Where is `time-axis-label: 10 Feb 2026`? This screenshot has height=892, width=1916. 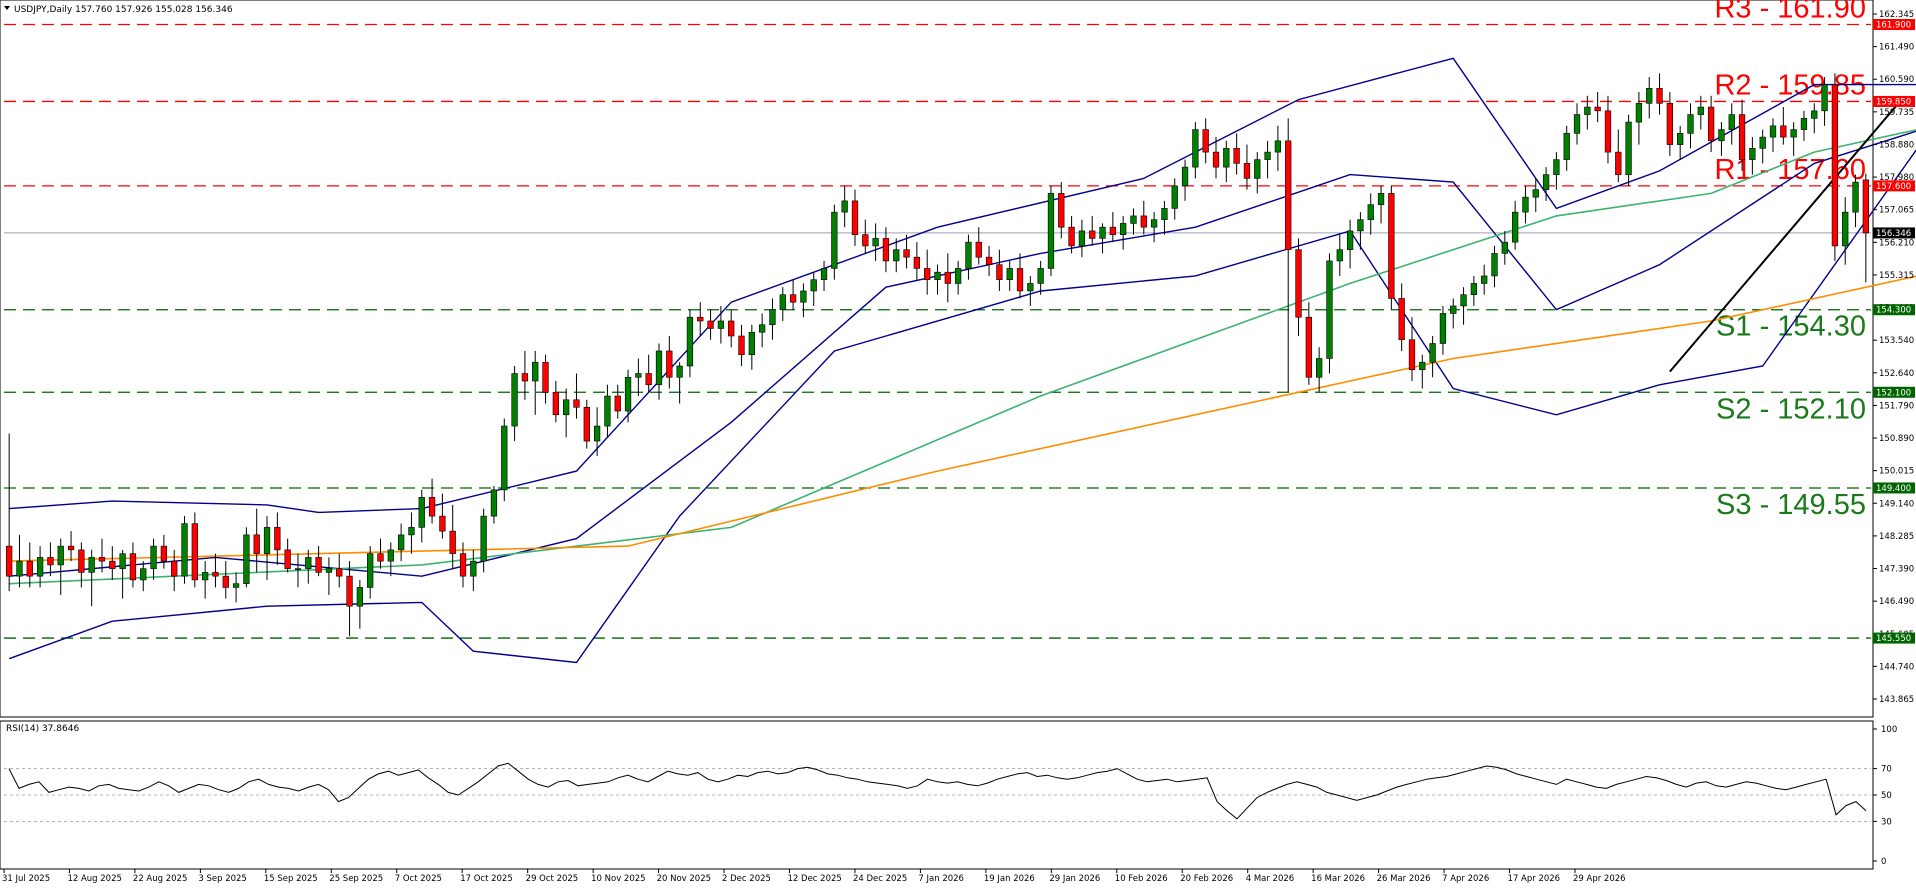
time-axis-label: 10 Feb 2026 is located at coordinates (1141, 879).